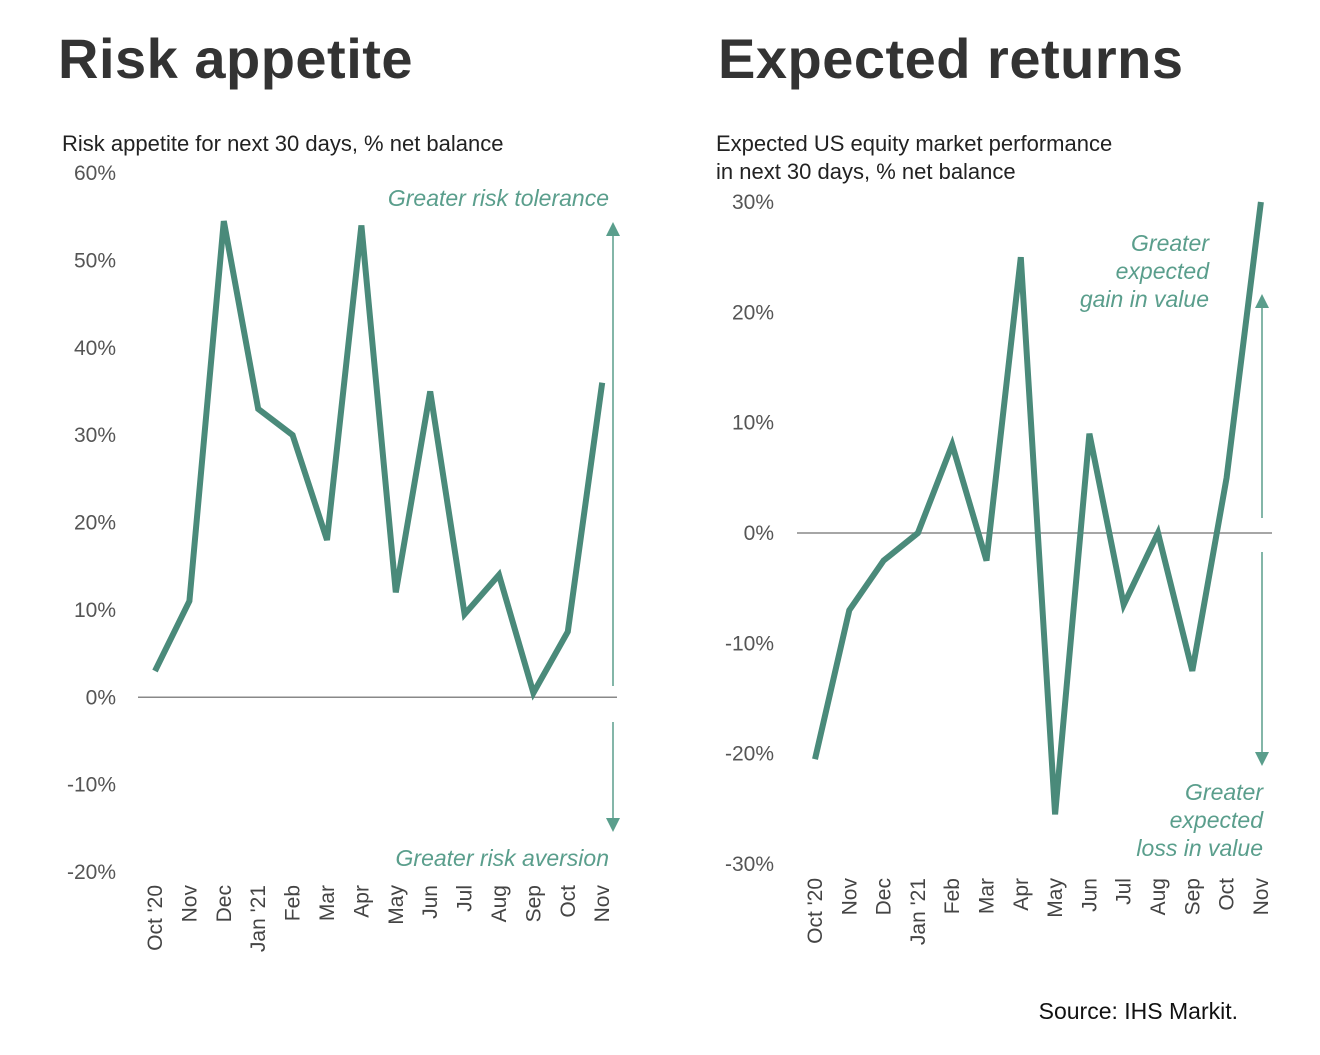  Describe the element at coordinates (465, 898) in the screenshot. I see `risk-appetite-xtick-label: Jul` at that location.